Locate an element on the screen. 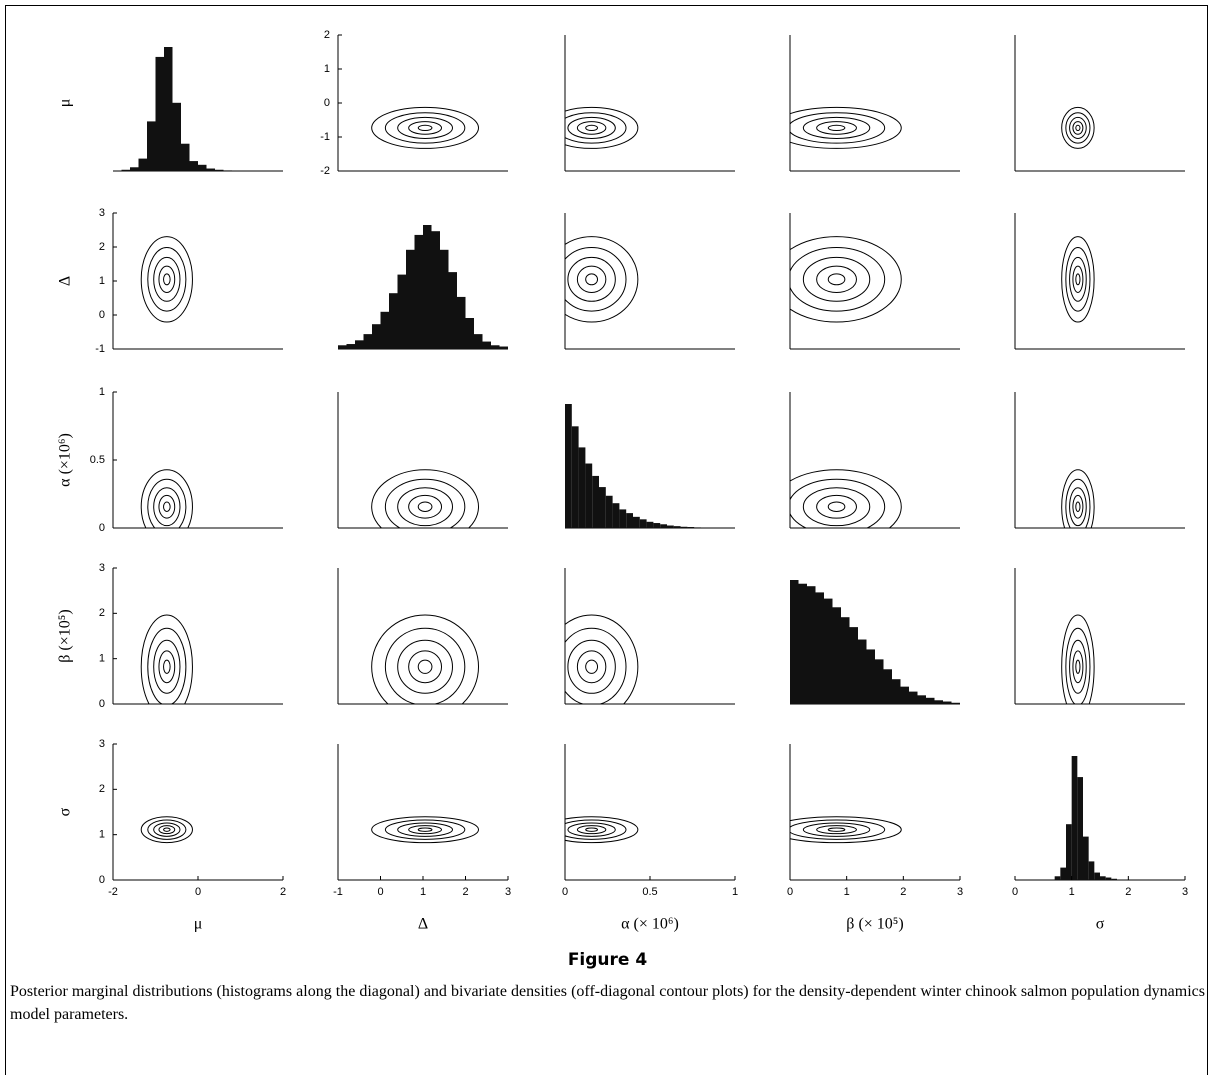  y-axis-label: μ is located at coordinates (65, 103).